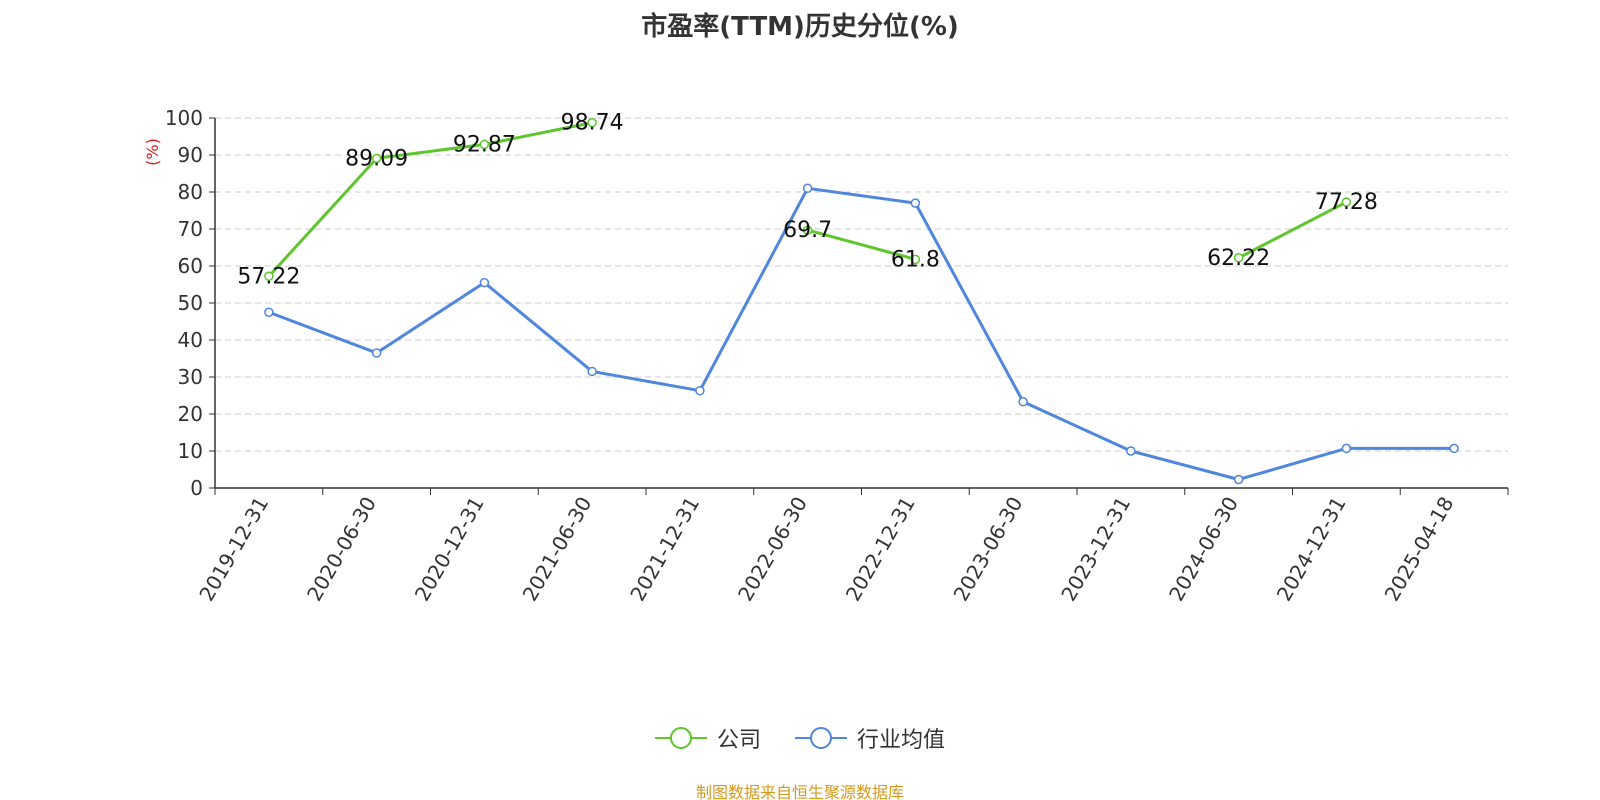 This screenshot has height=800, width=1600. What do you see at coordinates (800, 27) in the screenshot?
I see `chart-title: 市盈率(TTM)历史分位(%)` at bounding box center [800, 27].